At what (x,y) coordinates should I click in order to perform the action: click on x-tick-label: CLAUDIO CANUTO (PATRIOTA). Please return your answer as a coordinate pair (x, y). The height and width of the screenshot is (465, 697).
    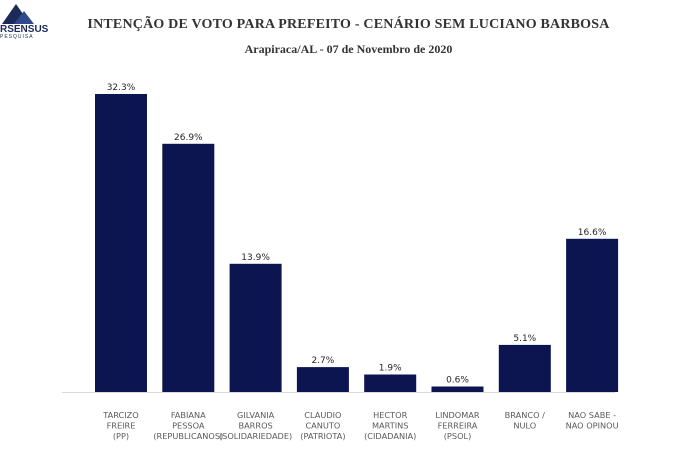
    Looking at the image, I should click on (322, 425).